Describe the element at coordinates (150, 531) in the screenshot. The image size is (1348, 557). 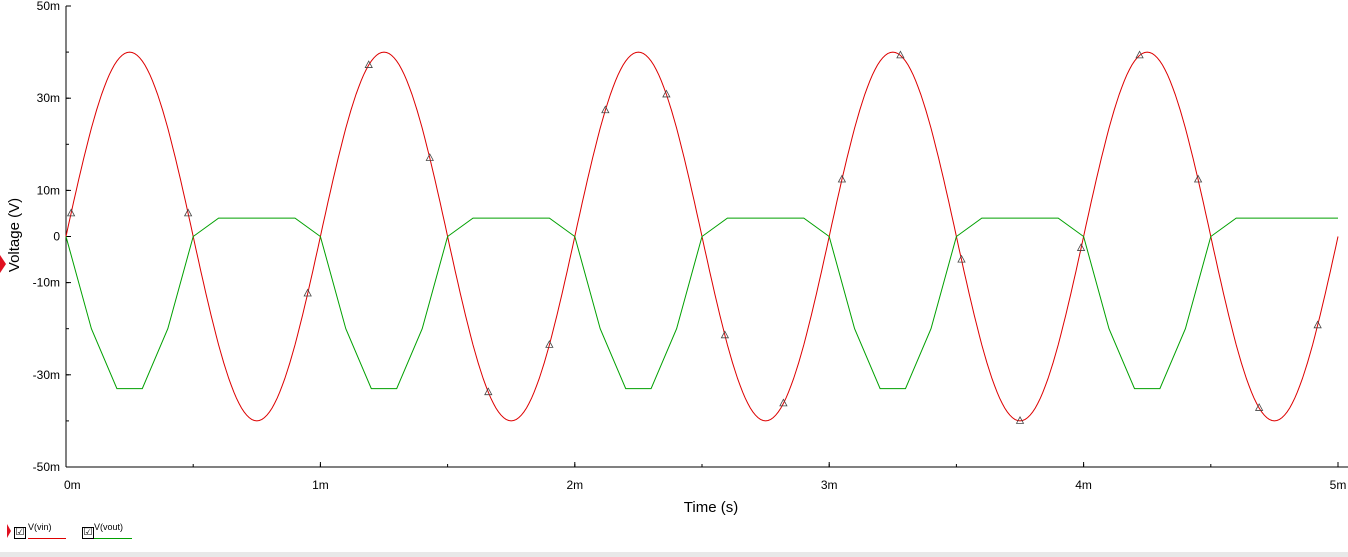
I see `chart-legend: ☑ V(vin) ☑ V(vout)` at that location.